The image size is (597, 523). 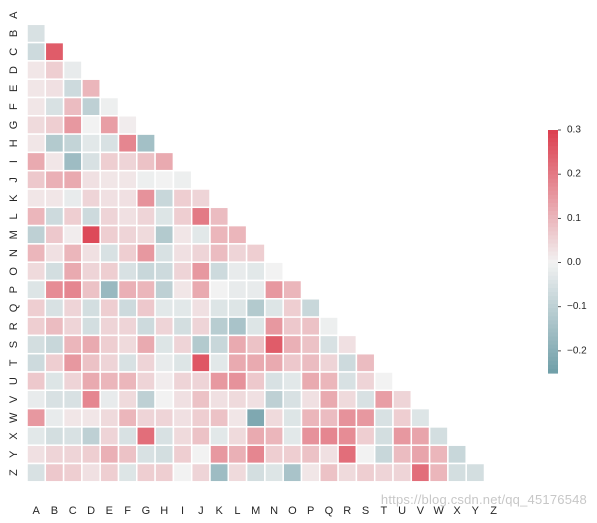 I want to click on heatmap-cell-Z-P, so click(x=310, y=472).